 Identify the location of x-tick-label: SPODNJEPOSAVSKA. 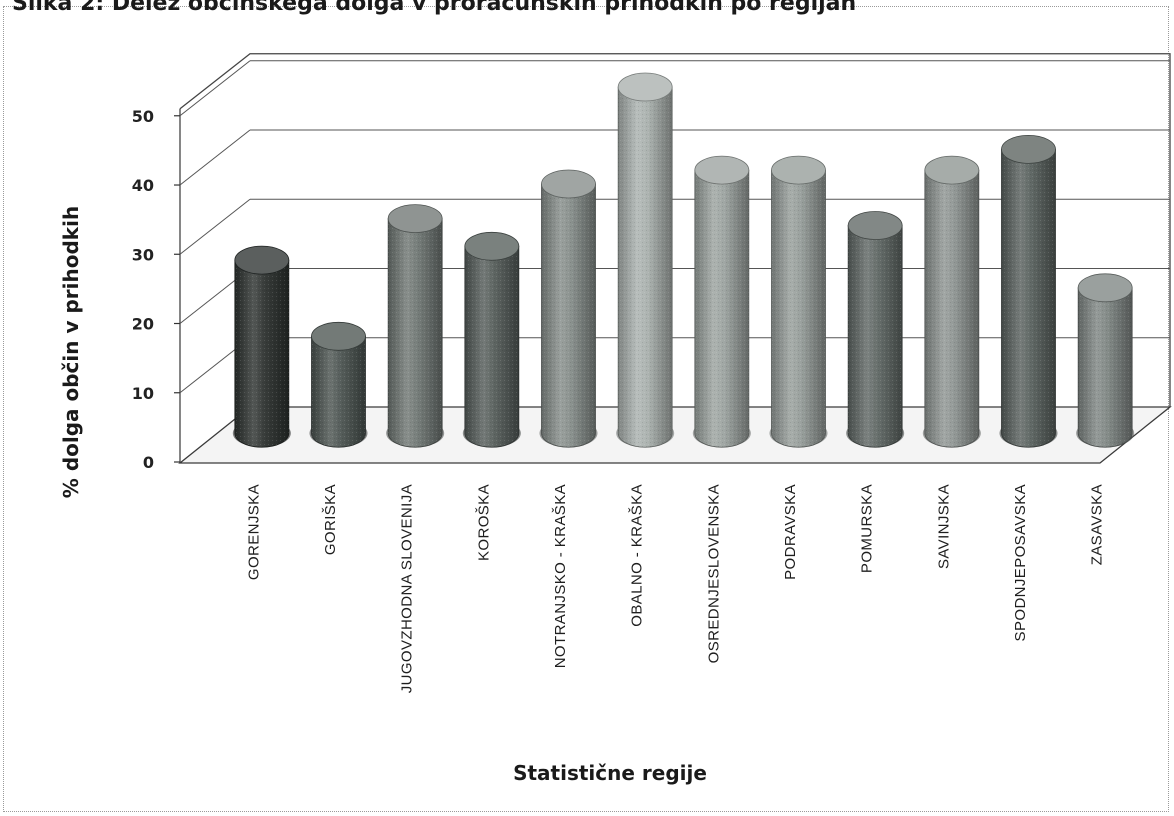
(1020, 562).